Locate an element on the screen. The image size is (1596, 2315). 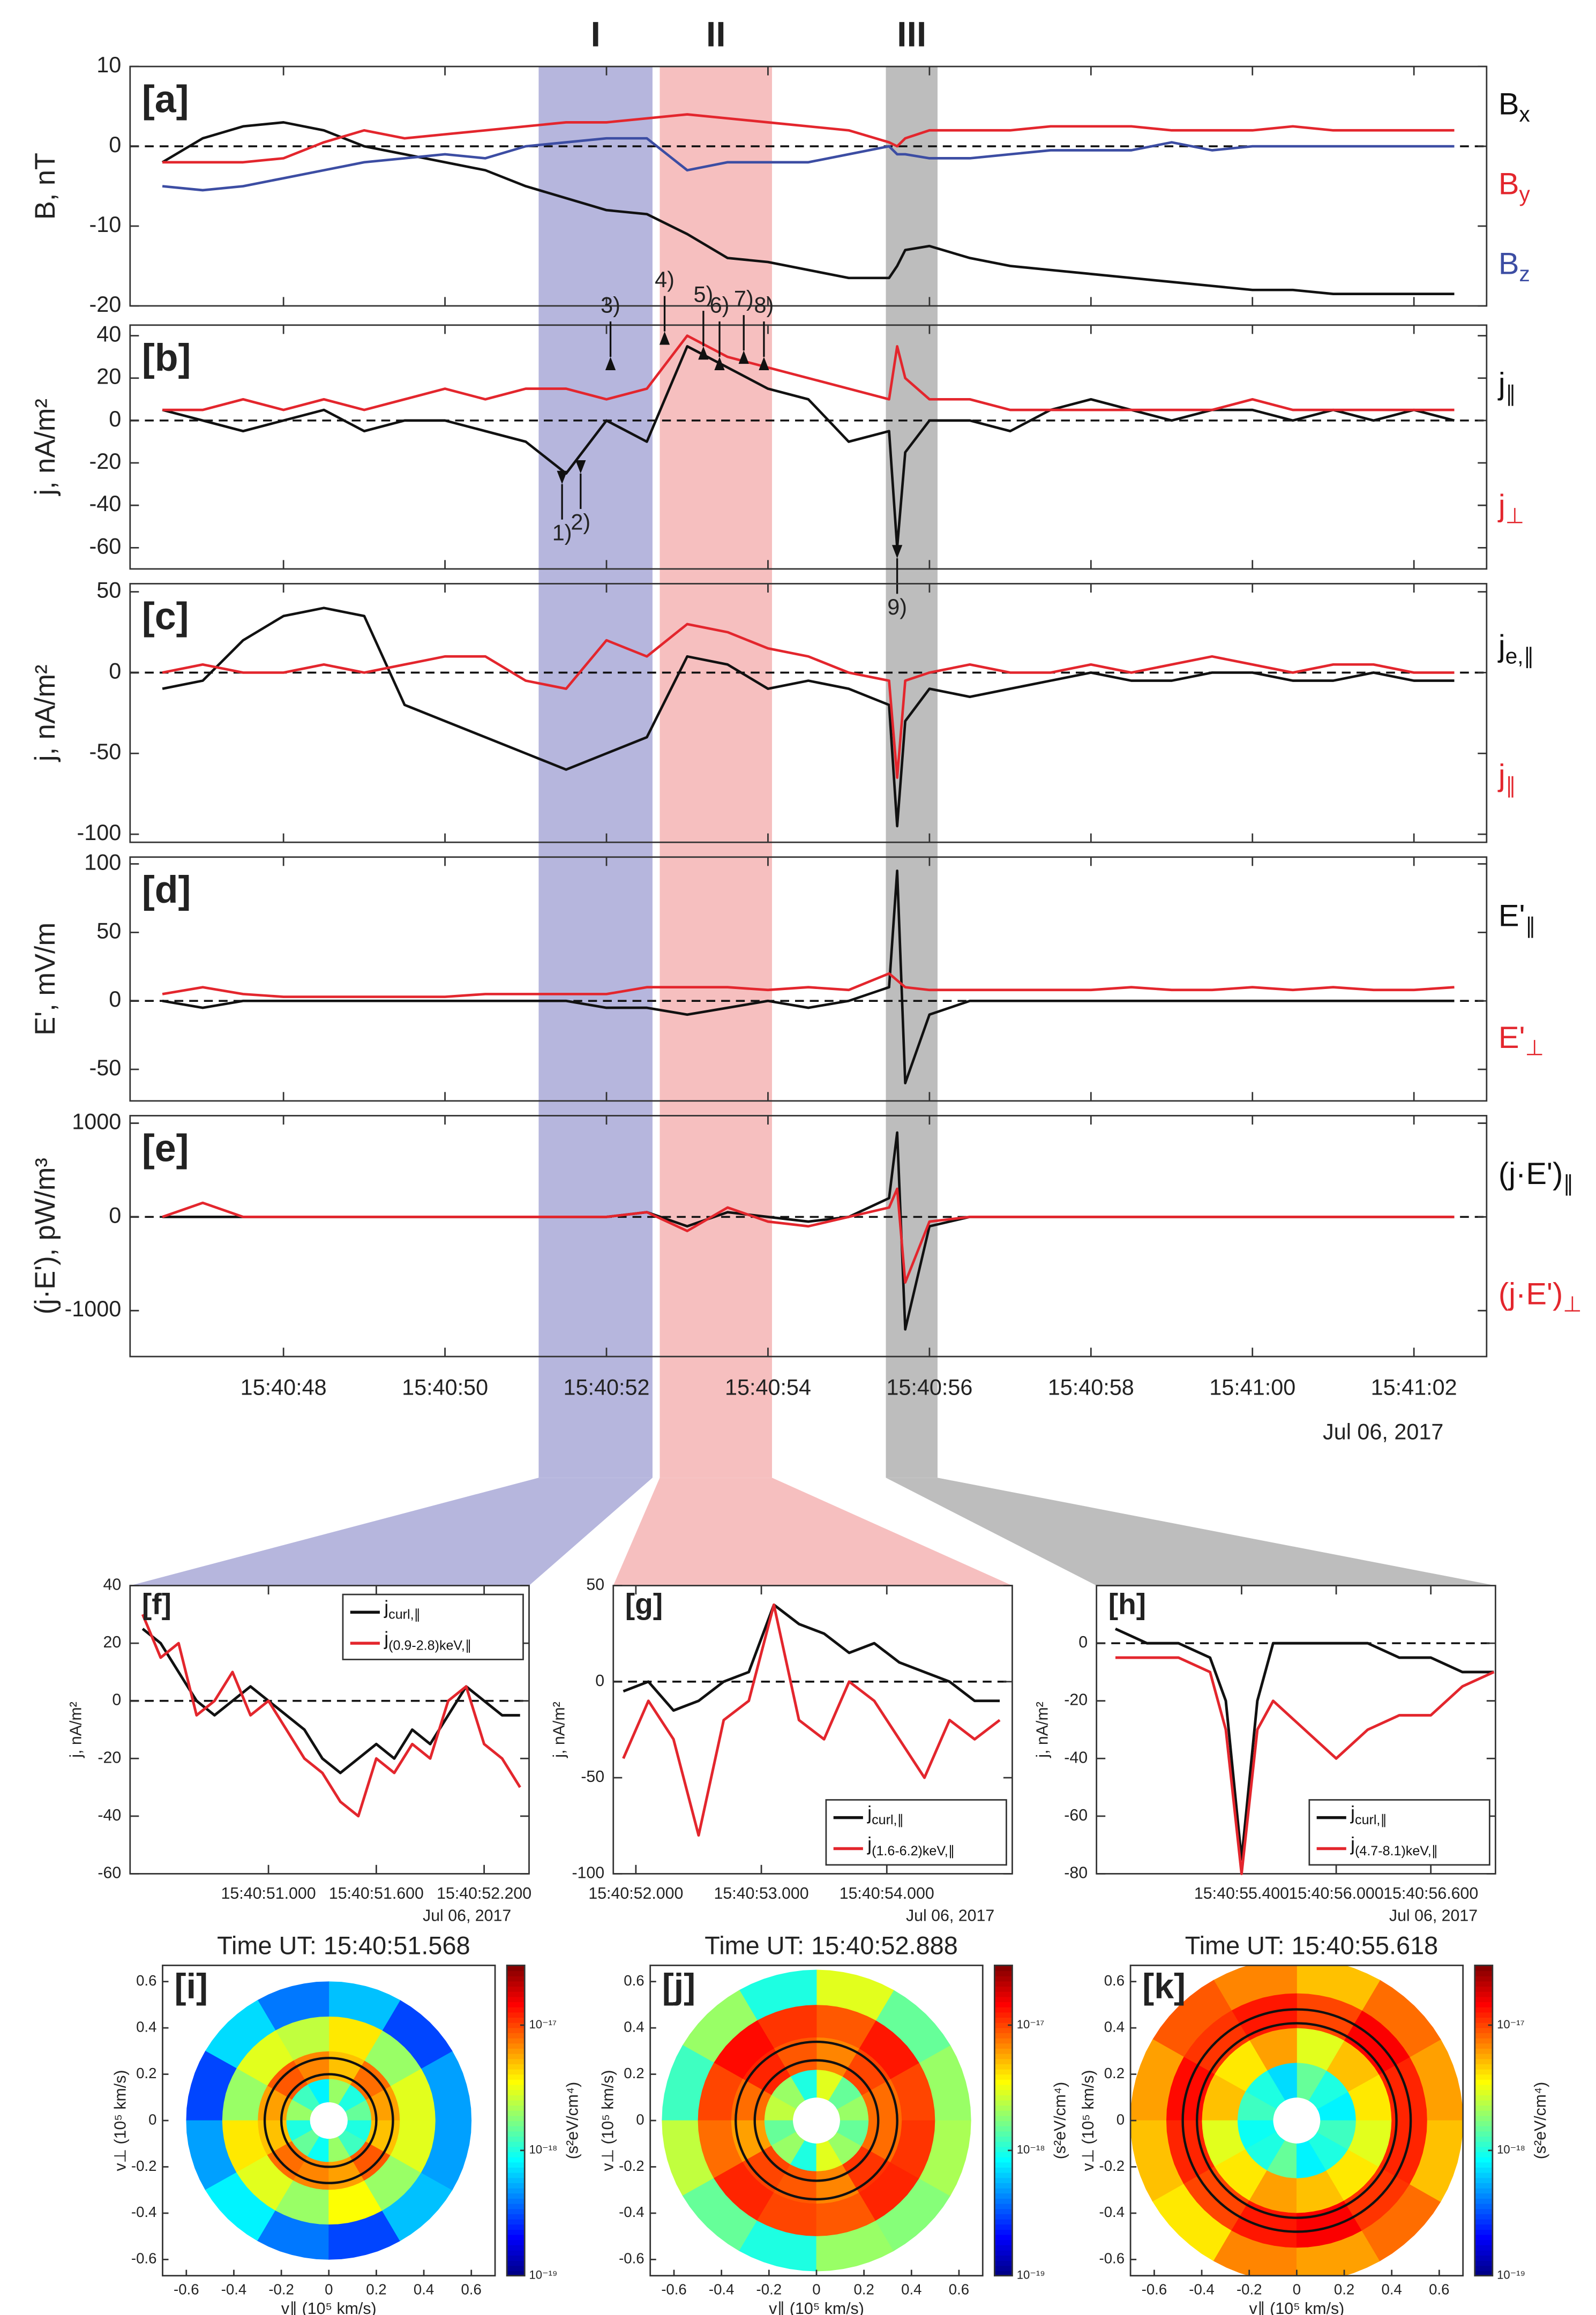
legend-label: j⊥ is located at coordinates (1510, 509).